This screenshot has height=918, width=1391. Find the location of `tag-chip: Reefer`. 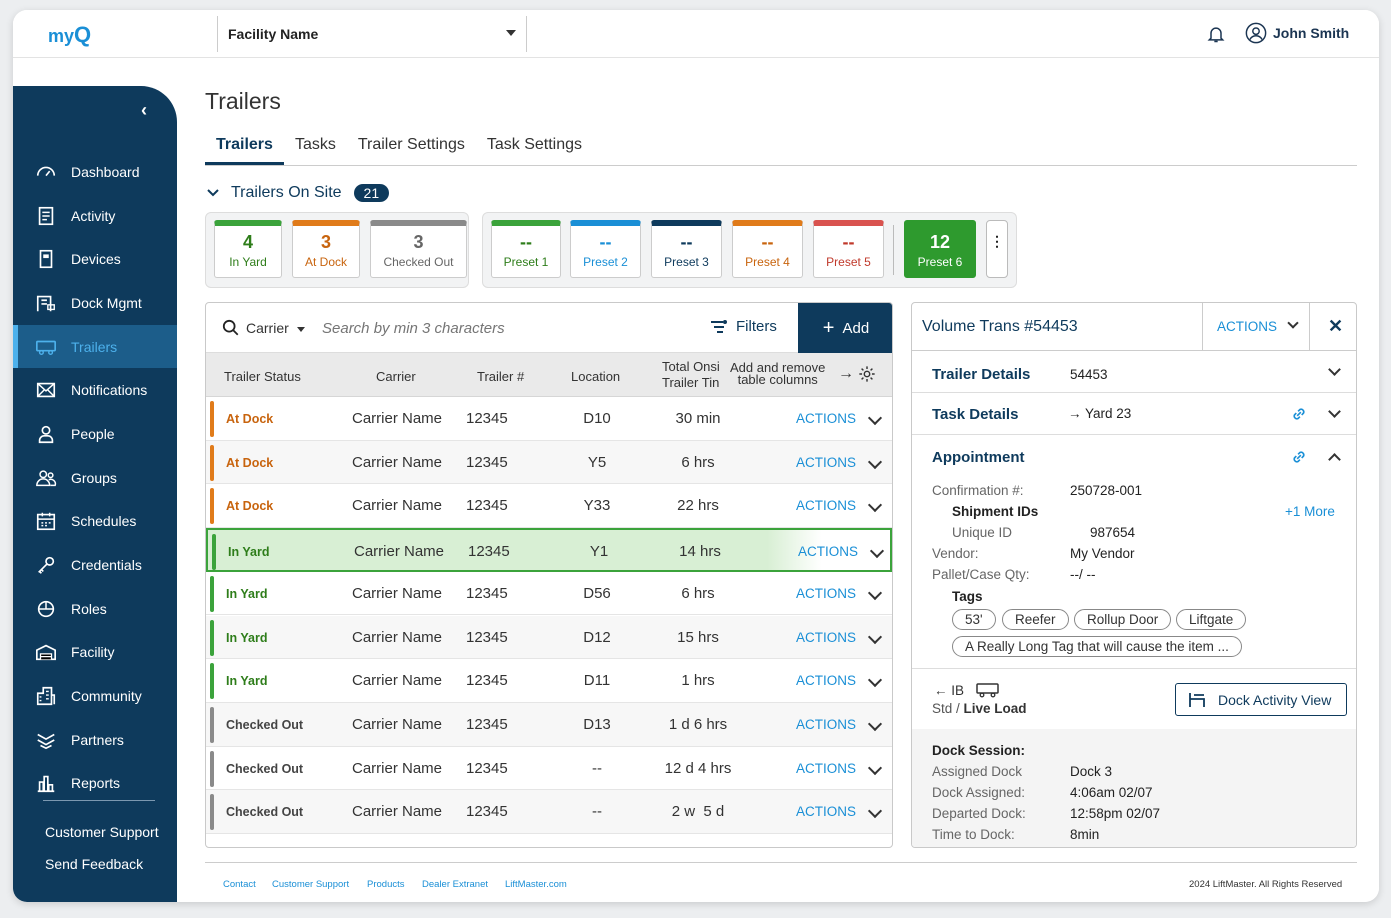

tag-chip: Reefer is located at coordinates (1035, 619).